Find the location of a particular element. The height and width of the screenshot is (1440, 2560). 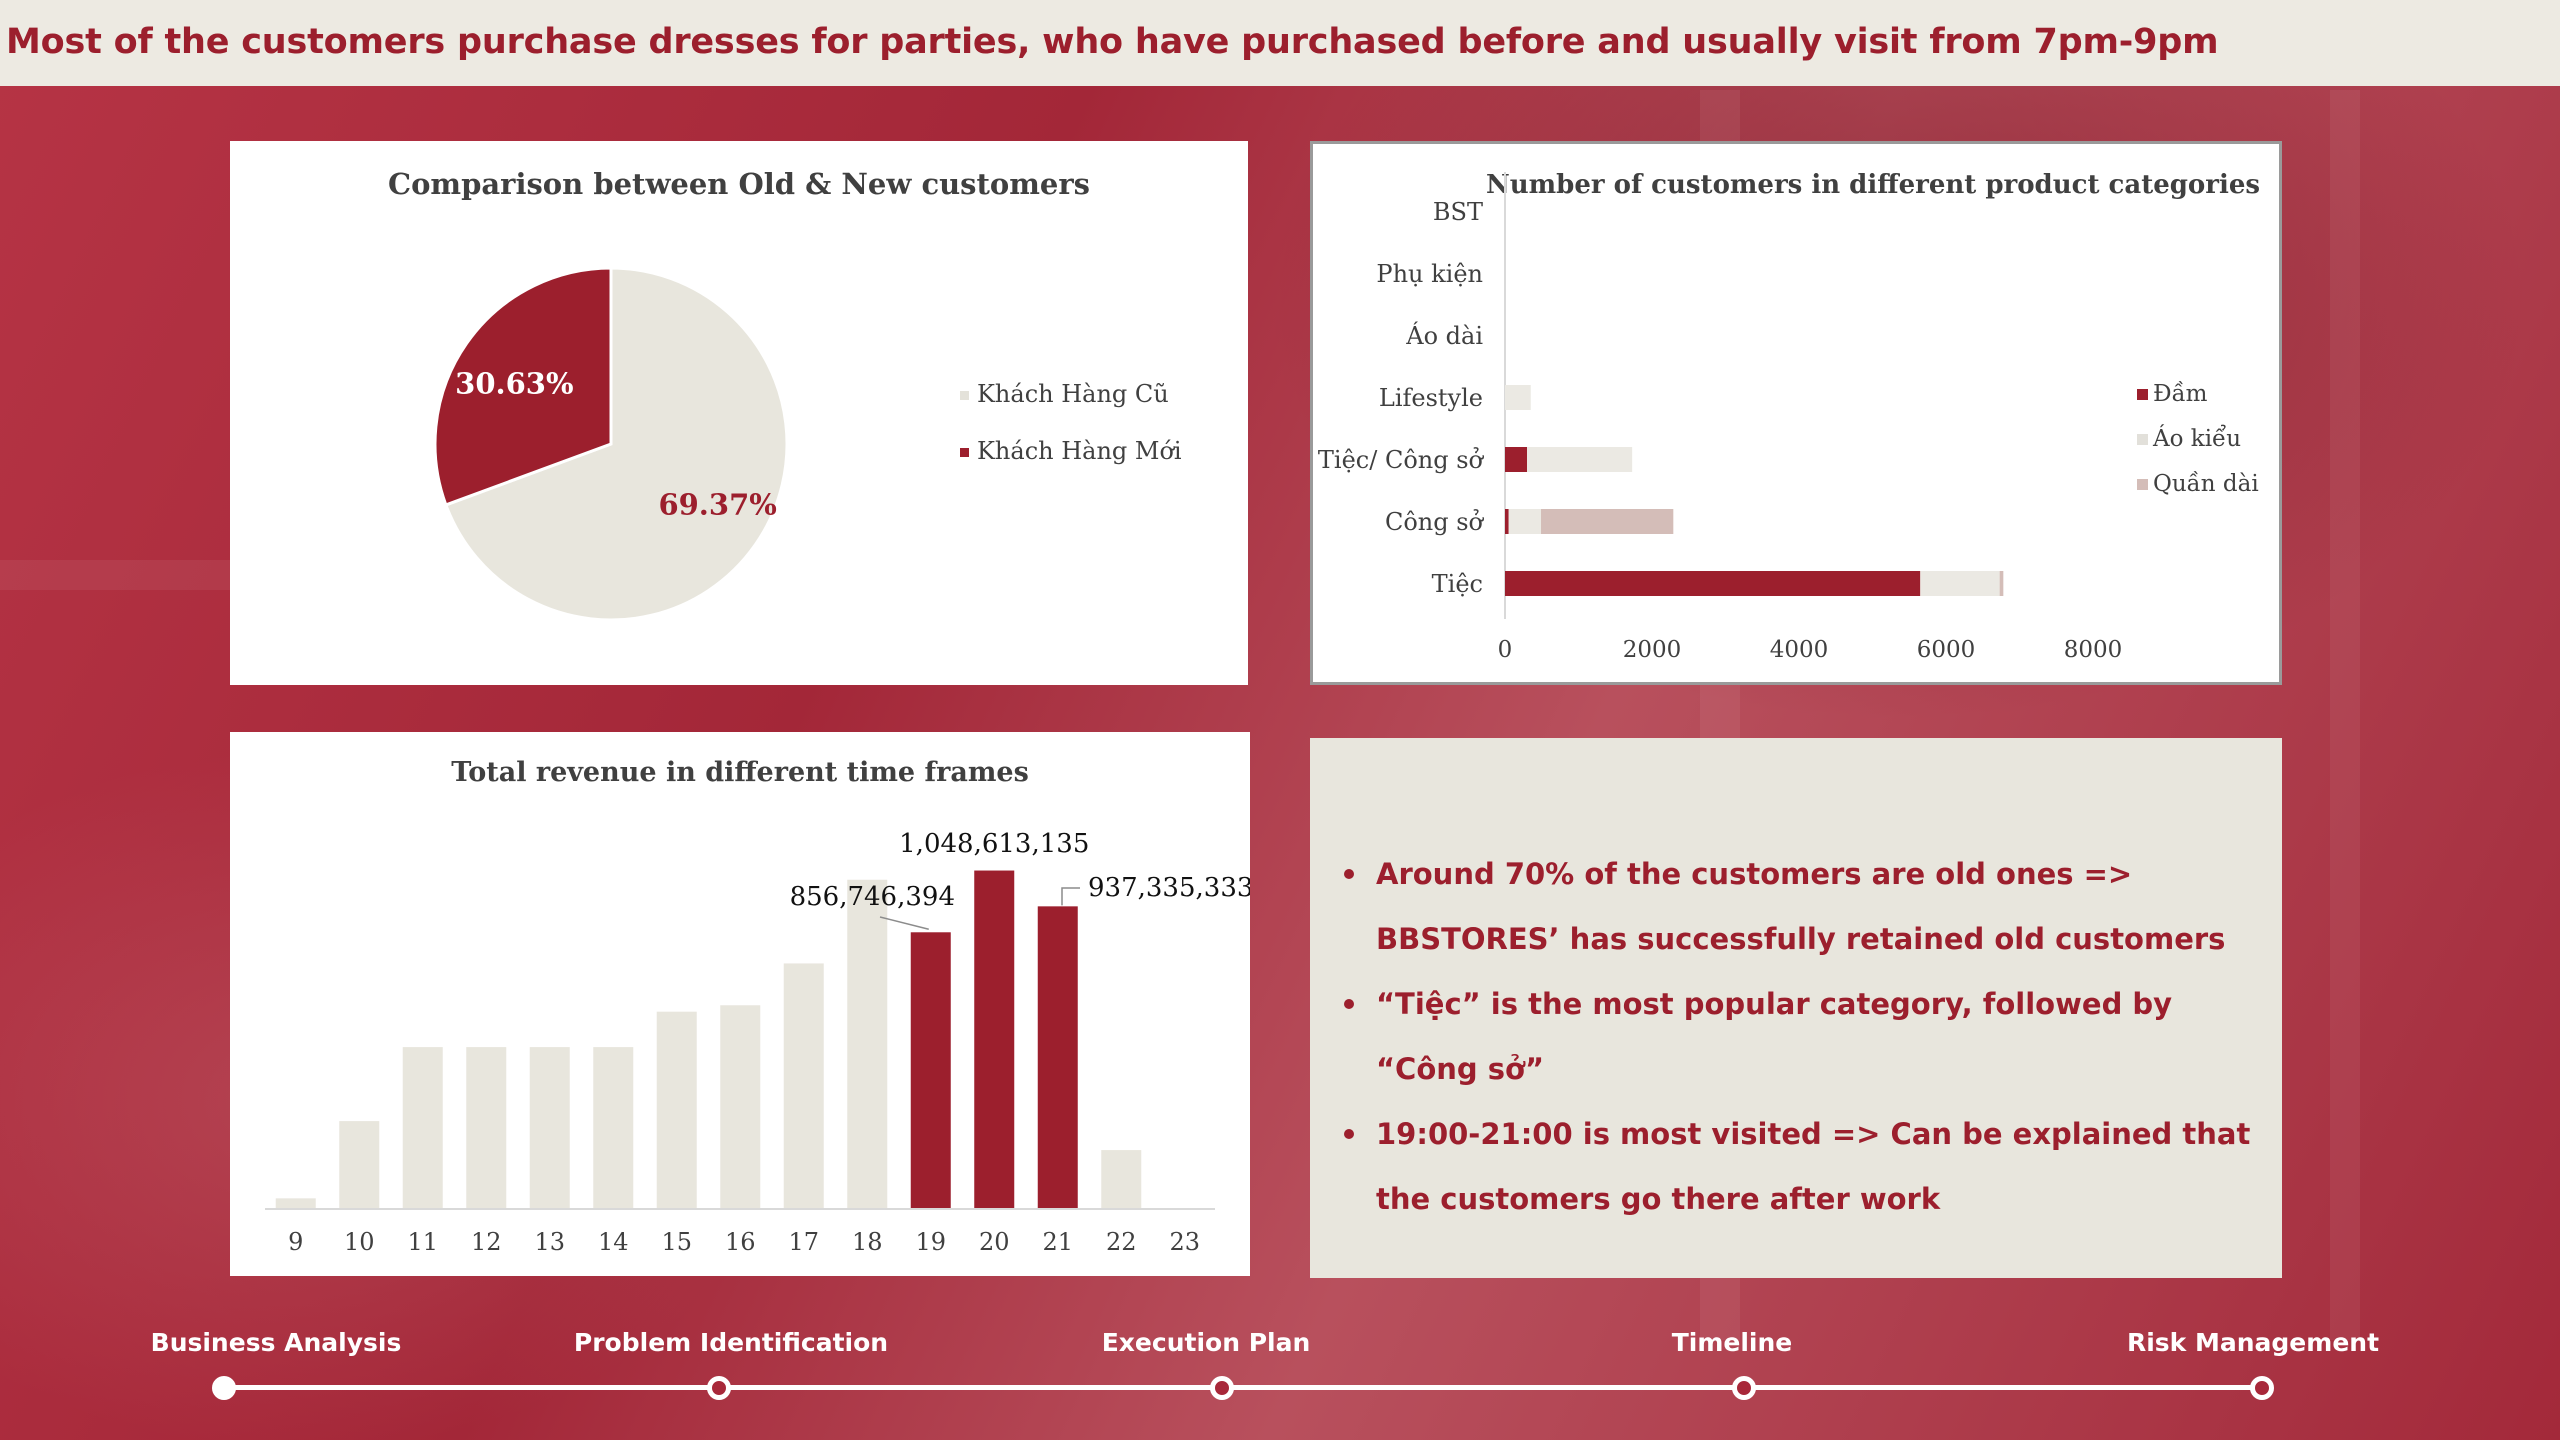

bar-cong-so-dam is located at coordinates (1507, 521).